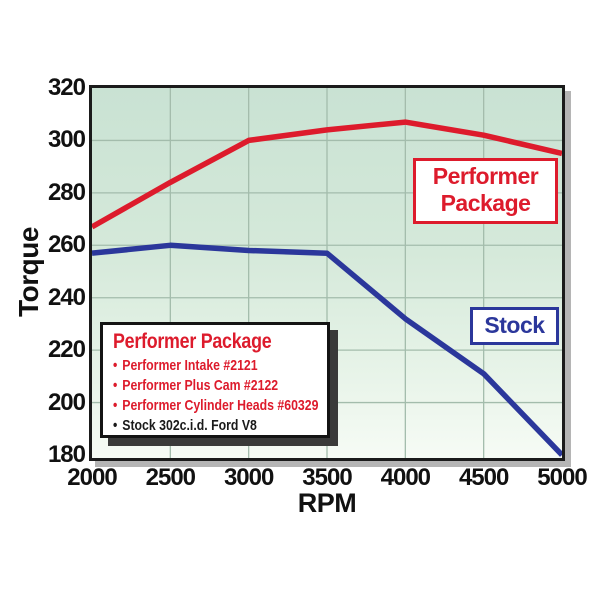 The width and height of the screenshot is (600, 600). Describe the element at coordinates (170, 477) in the screenshot. I see `x-tick-label-2500: 2500` at that location.